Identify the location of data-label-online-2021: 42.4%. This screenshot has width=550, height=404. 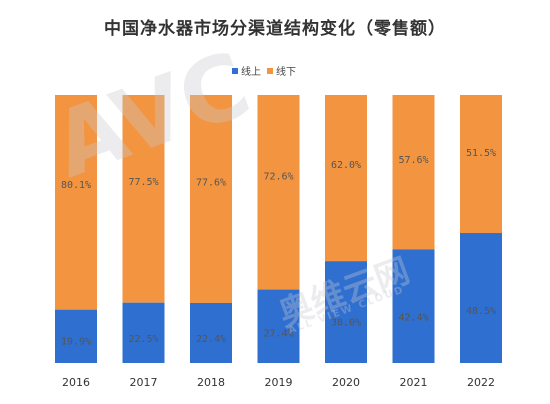
(413, 318).